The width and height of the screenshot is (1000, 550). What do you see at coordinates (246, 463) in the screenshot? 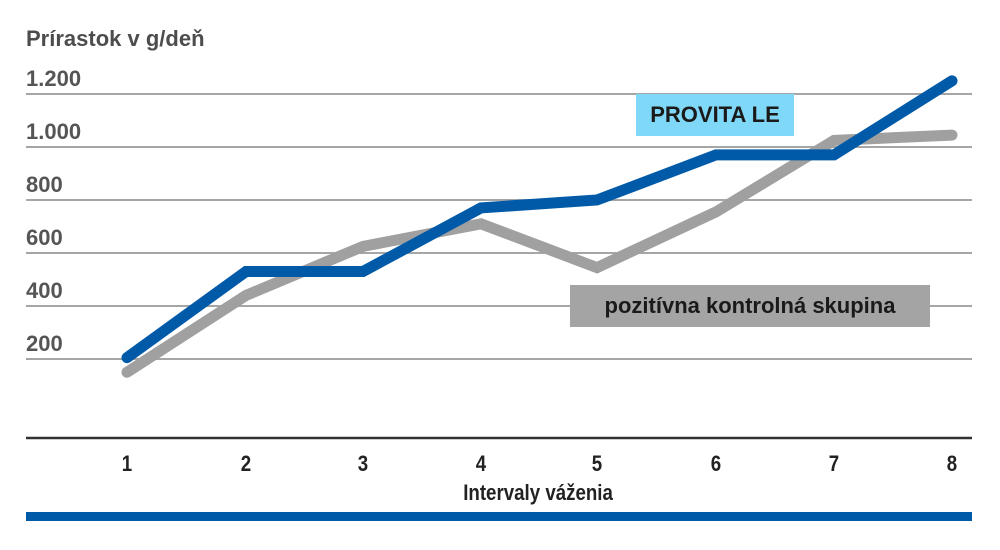
I see `x-tick-label: 2` at bounding box center [246, 463].